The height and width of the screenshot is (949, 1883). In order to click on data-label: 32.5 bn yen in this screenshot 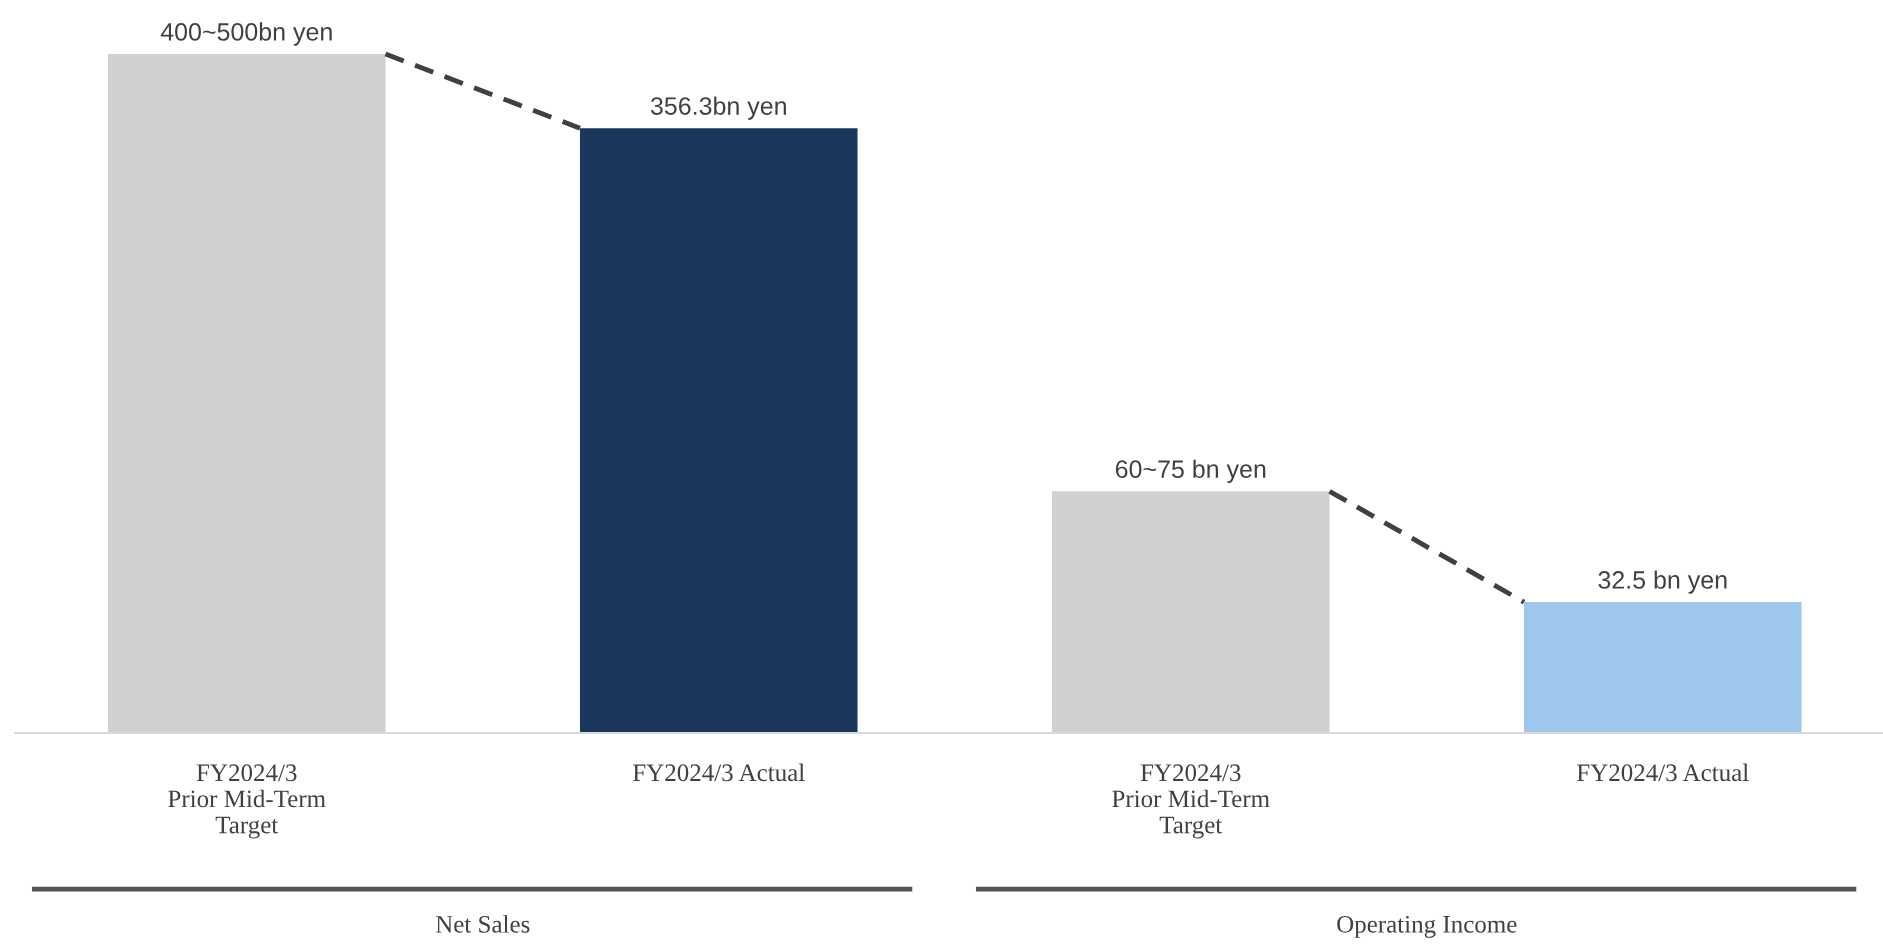, I will do `click(1662, 582)`.